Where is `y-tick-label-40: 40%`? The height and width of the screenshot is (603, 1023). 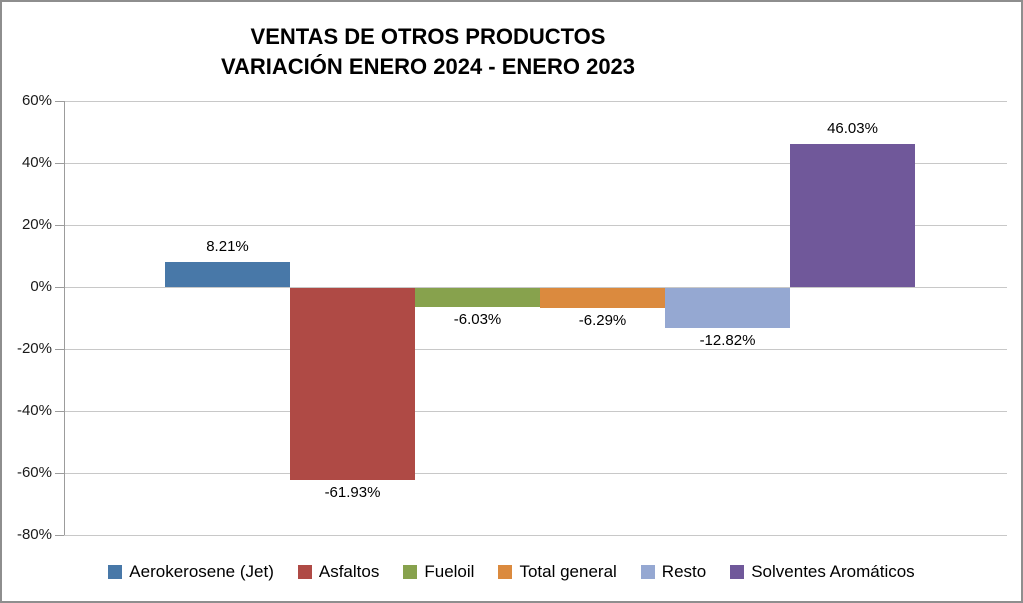
y-tick-label-40: 40% is located at coordinates (36, 162).